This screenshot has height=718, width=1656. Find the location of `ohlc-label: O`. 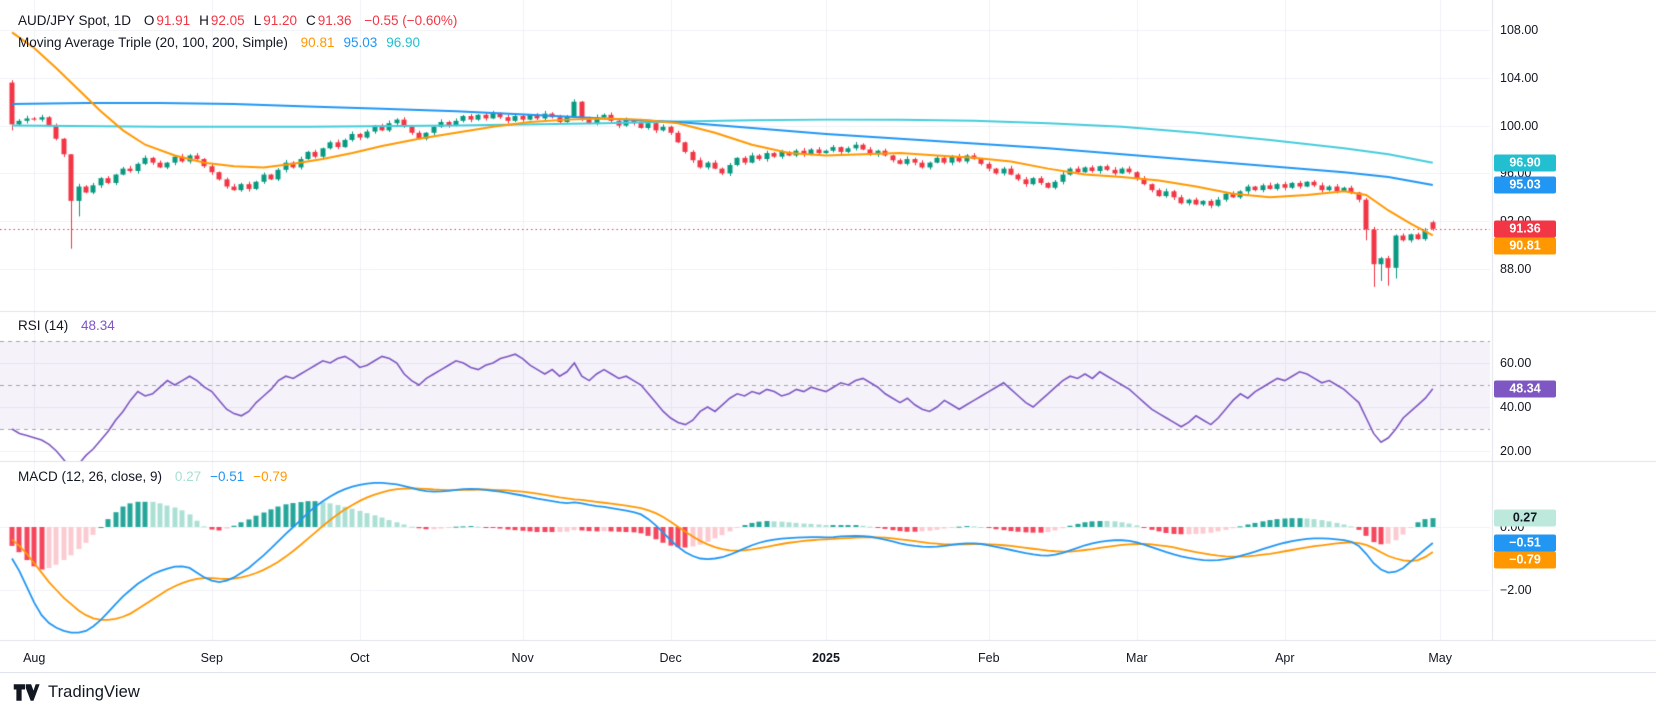

ohlc-label: O is located at coordinates (149, 20).